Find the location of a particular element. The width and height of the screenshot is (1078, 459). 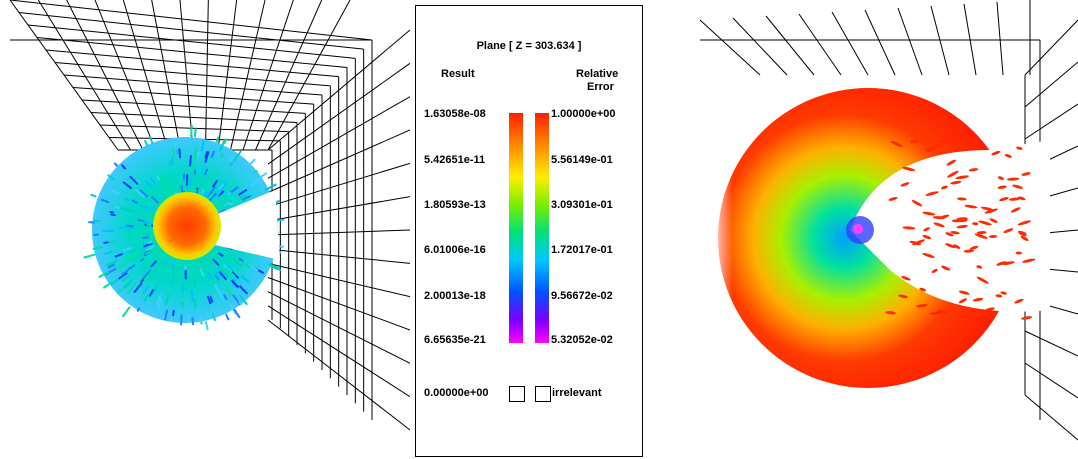

result-field is located at coordinates (184, 227).